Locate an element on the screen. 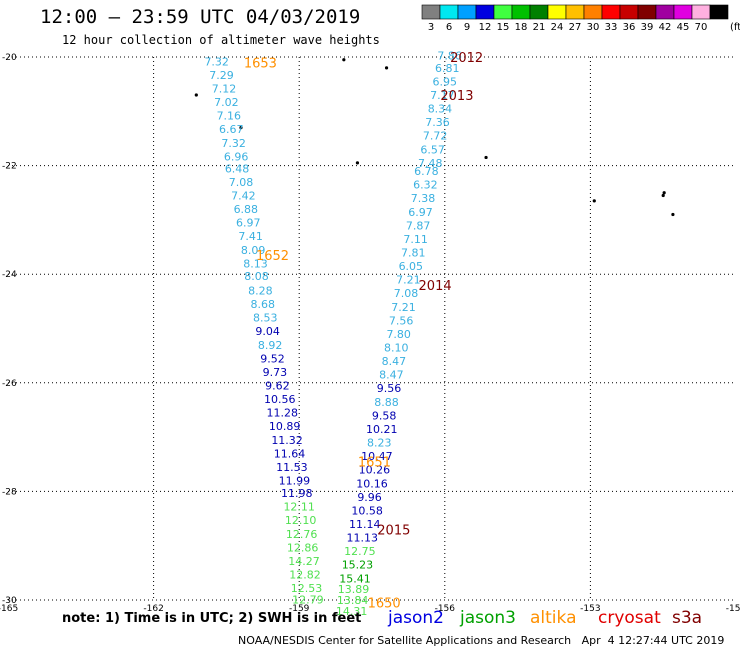 The image size is (740, 650). legend-label: 24 is located at coordinates (557, 27).